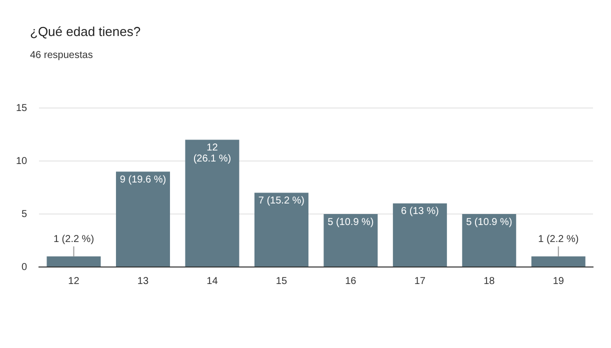 This screenshot has width=611, height=348. What do you see at coordinates (351, 281) in the screenshot?
I see `x-tick-label: 16` at bounding box center [351, 281].